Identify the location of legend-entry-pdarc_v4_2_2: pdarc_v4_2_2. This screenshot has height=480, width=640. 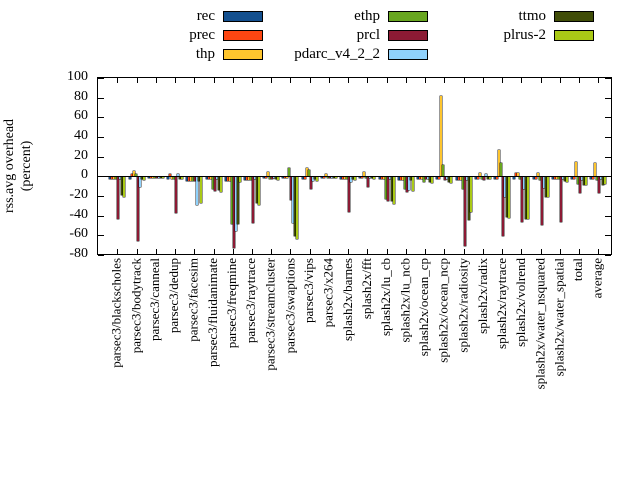
(324, 54).